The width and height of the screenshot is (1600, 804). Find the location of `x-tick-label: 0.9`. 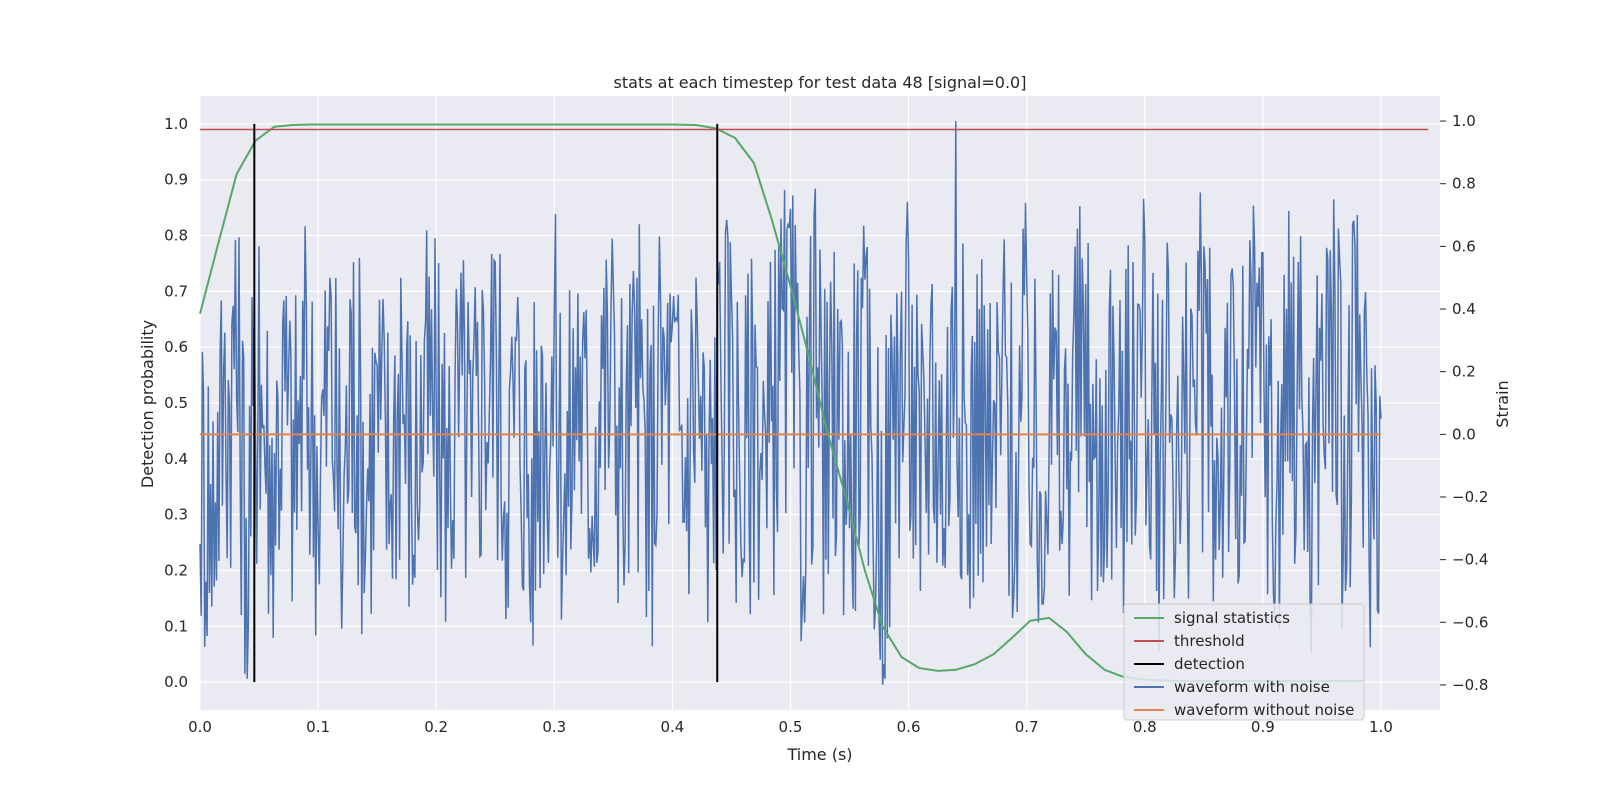

x-tick-label: 0.9 is located at coordinates (1263, 727).